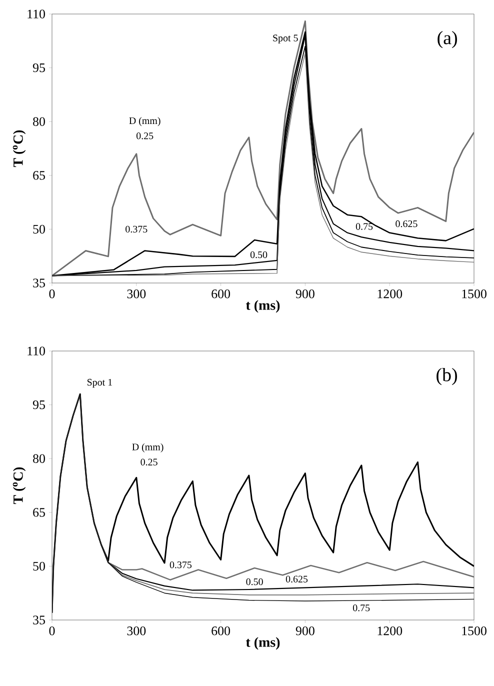  I want to click on annotation: Spot 1, so click(99, 383).